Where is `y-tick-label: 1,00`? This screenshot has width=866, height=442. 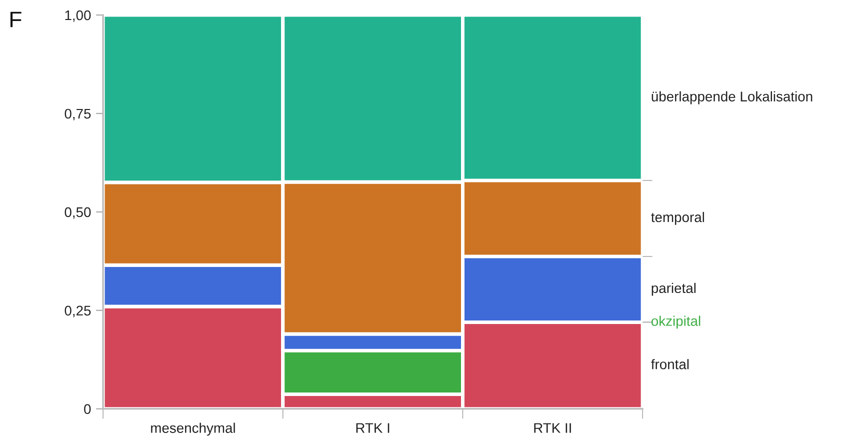
y-tick-label: 1,00 is located at coordinates (78, 16).